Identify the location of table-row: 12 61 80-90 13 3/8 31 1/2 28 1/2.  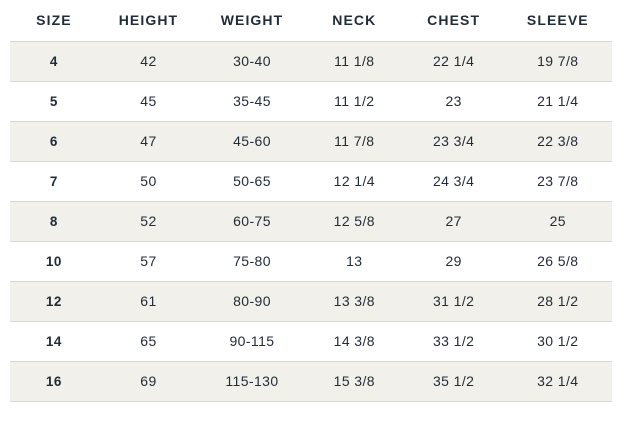
(311, 301).